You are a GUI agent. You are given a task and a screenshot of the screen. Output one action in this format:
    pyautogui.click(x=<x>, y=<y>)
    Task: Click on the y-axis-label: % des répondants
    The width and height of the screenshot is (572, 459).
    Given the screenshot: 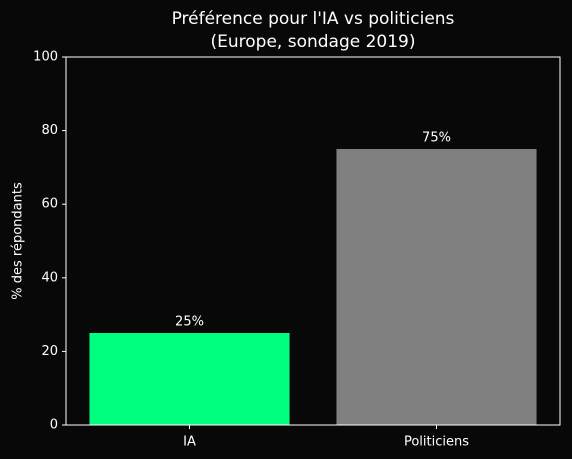 What is the action you would take?
    pyautogui.click(x=18, y=241)
    